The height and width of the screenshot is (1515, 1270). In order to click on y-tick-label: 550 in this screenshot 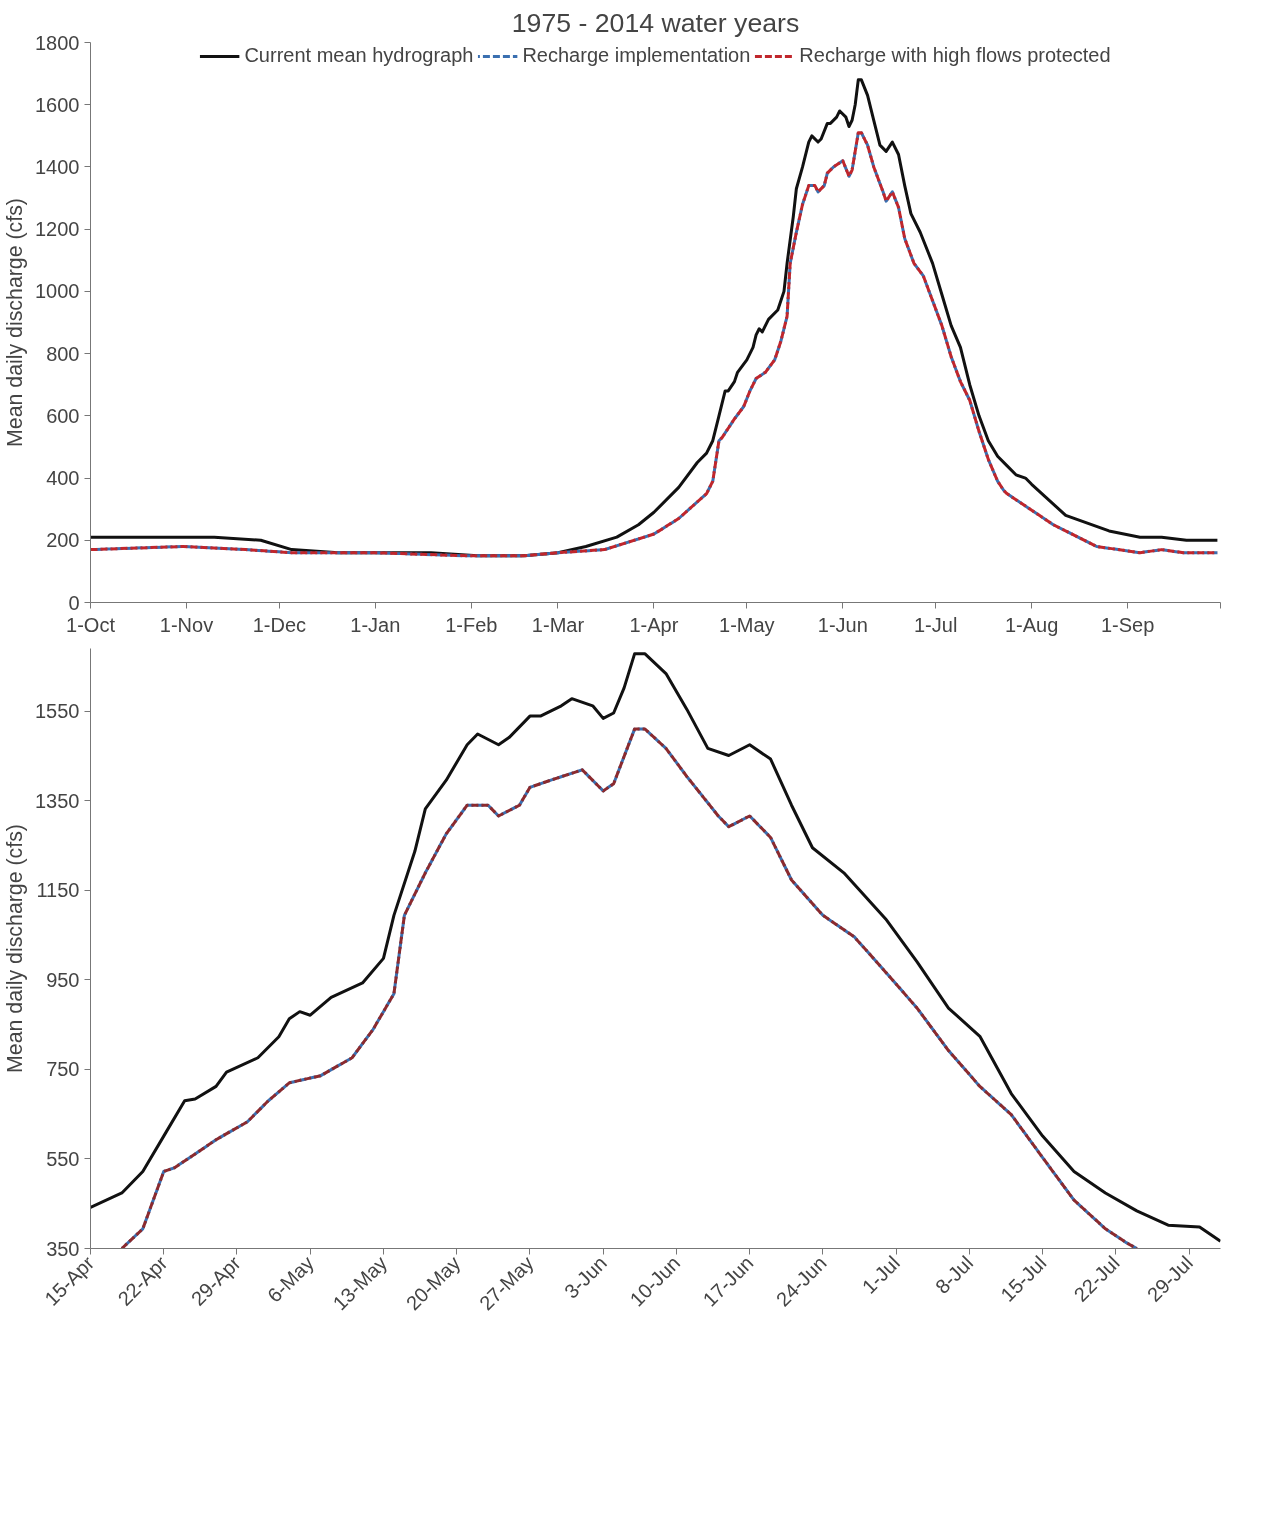, I will do `click(63, 1158)`.